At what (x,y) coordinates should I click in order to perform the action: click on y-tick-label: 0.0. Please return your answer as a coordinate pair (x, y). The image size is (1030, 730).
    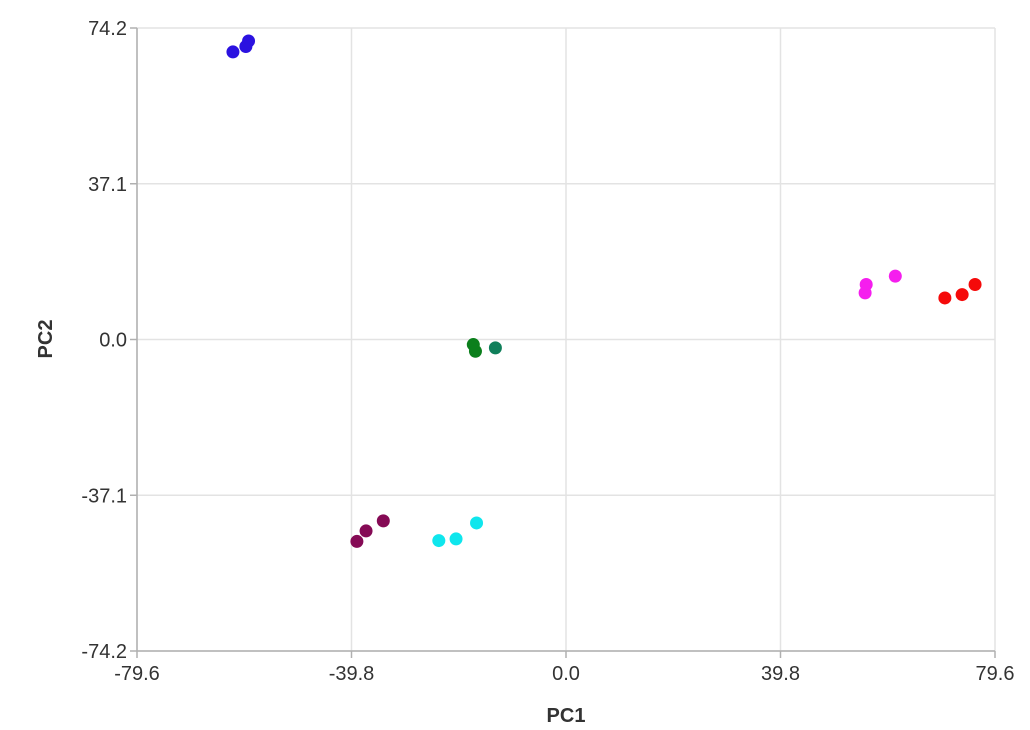
    Looking at the image, I should click on (113, 341).